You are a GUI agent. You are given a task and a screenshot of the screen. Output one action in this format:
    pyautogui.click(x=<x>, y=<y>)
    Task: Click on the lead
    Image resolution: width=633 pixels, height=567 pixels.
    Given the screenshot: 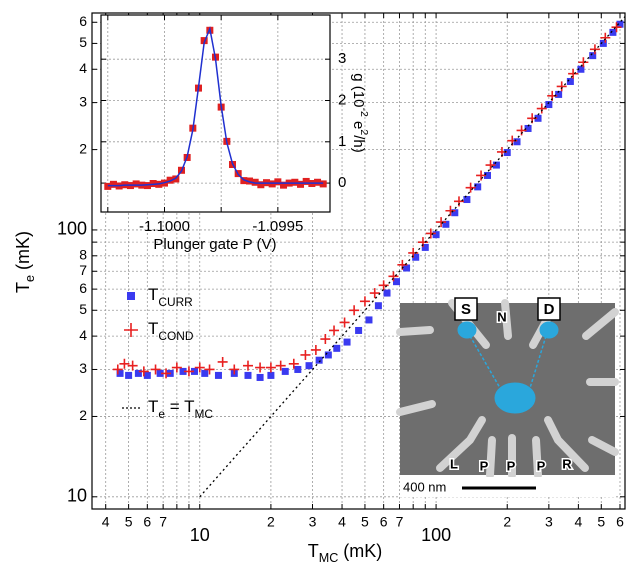 What is the action you would take?
    pyautogui.click(x=549, y=330)
    